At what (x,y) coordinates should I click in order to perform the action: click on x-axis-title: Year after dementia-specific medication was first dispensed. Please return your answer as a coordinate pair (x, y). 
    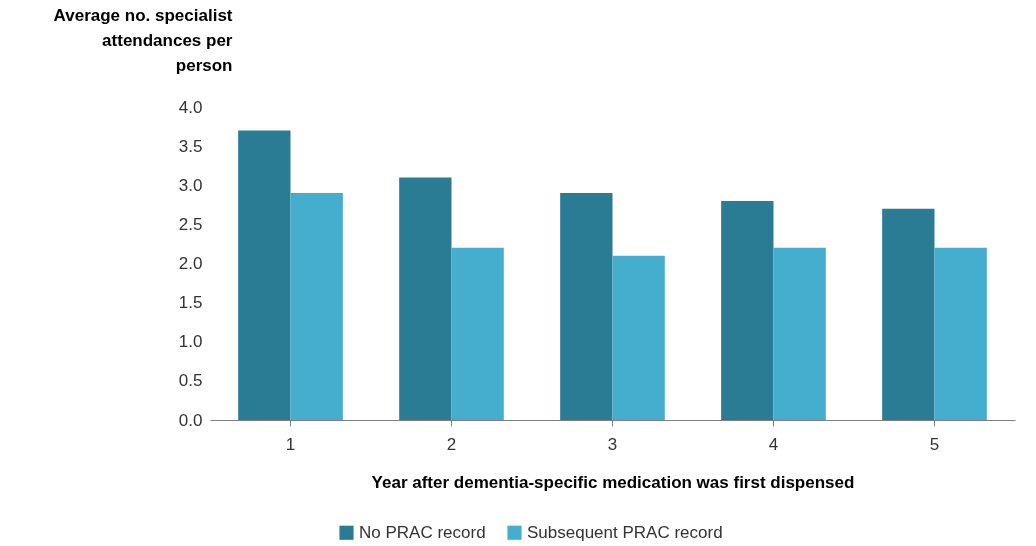
    Looking at the image, I should click on (613, 482).